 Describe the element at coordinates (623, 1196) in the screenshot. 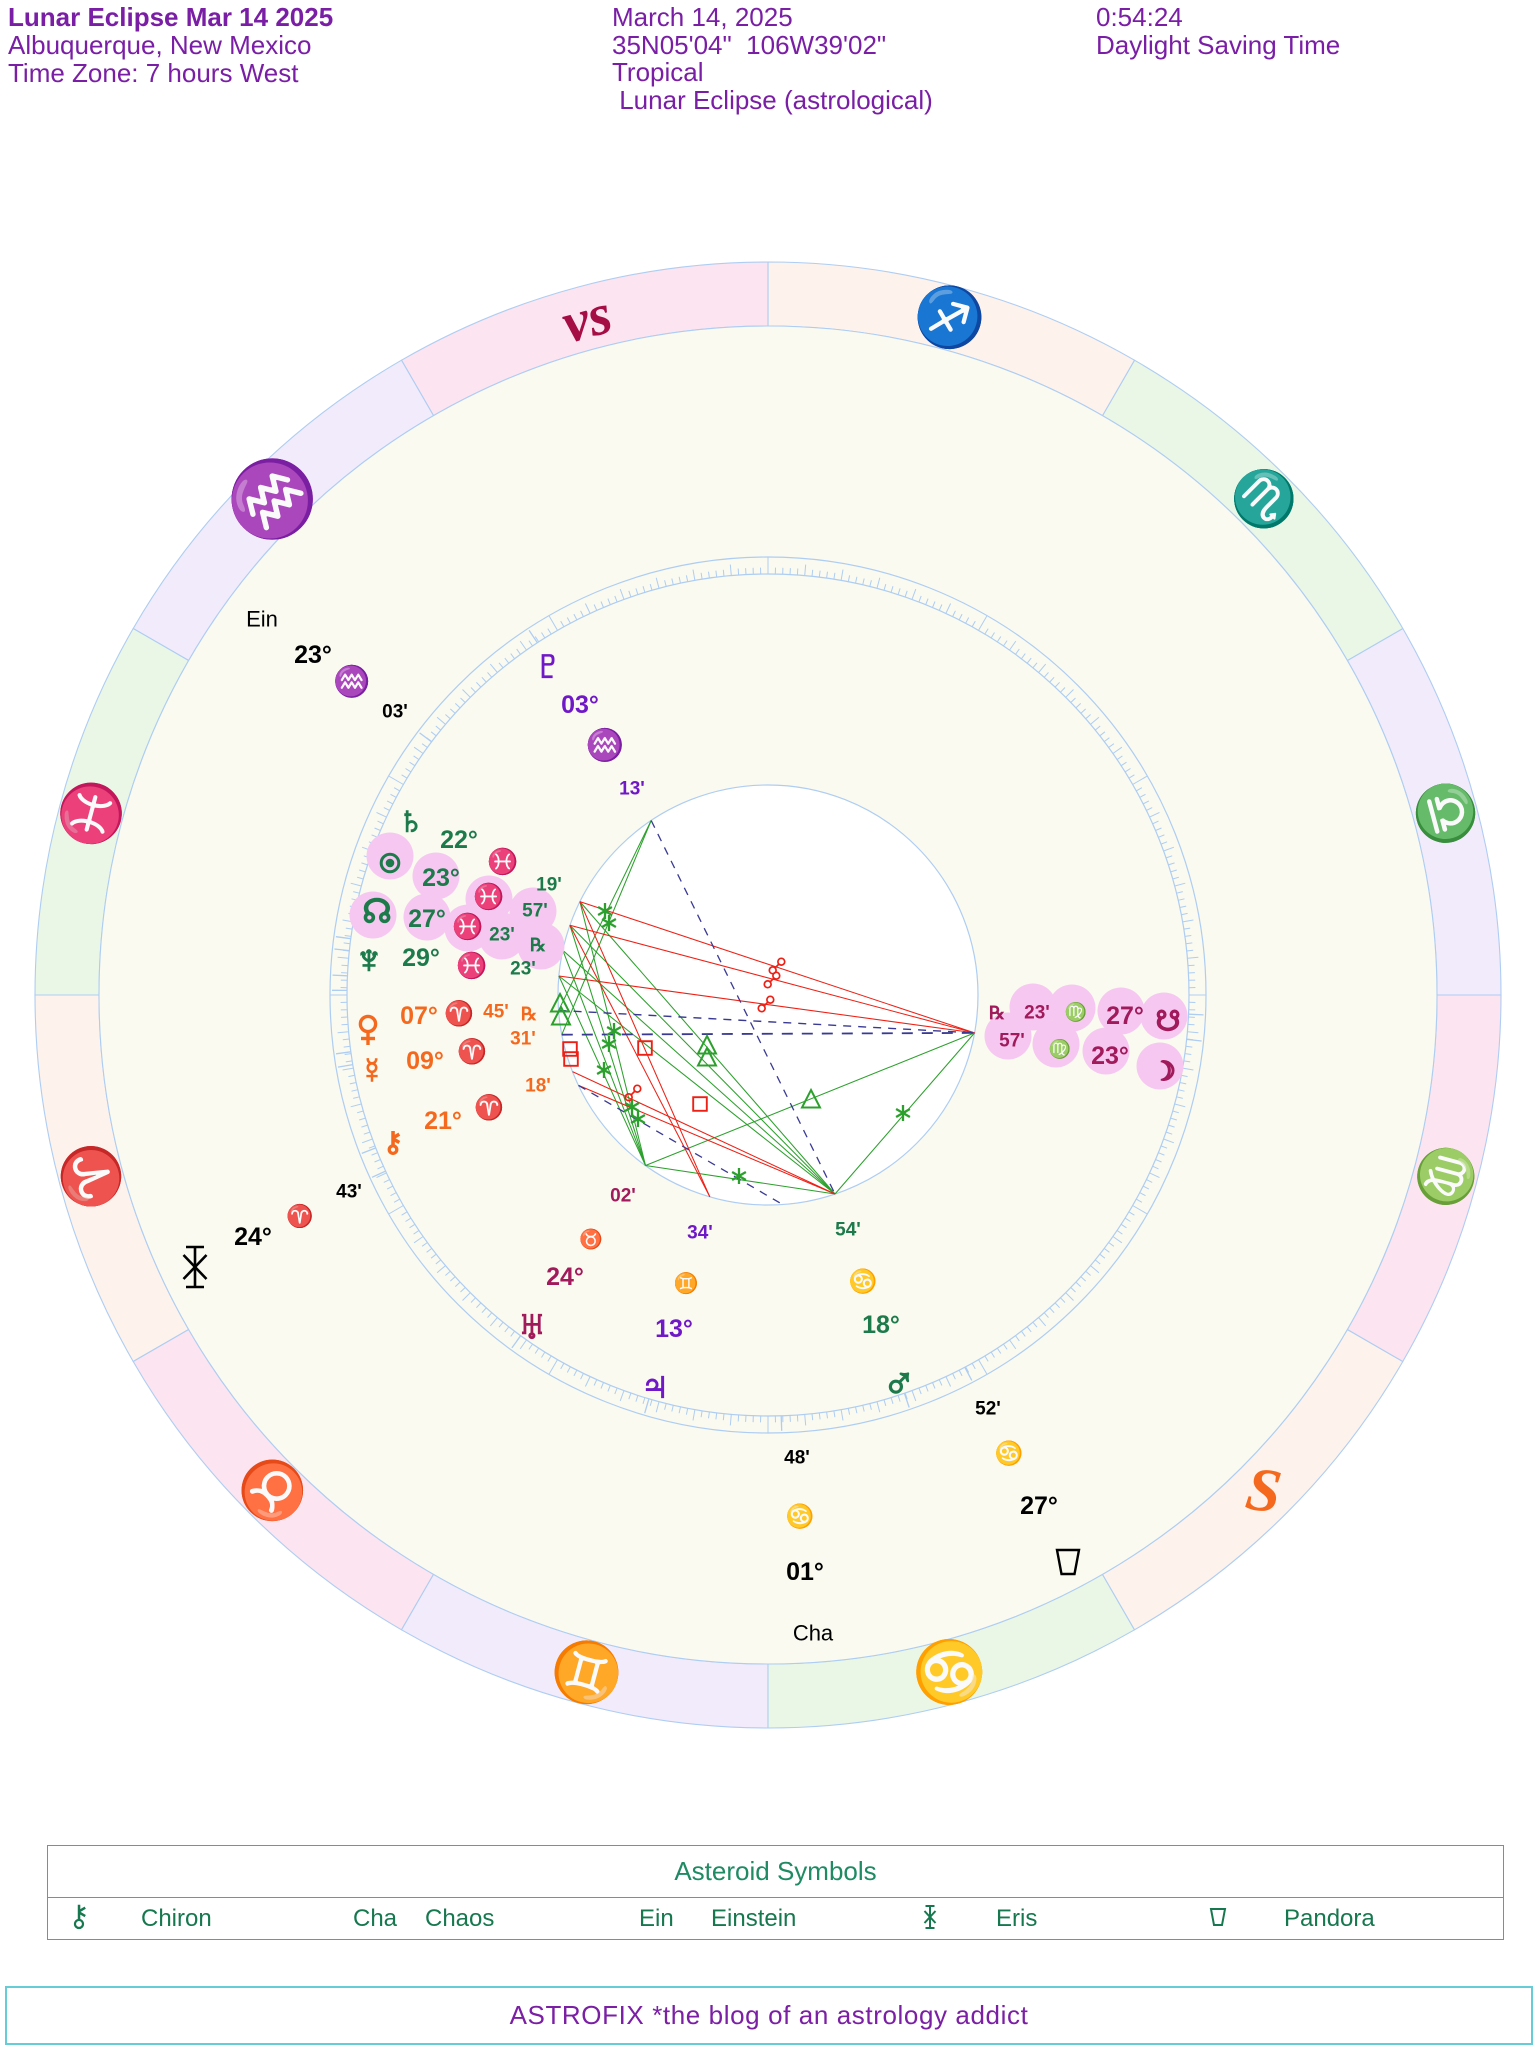

I see `svg-text: 02'` at that location.